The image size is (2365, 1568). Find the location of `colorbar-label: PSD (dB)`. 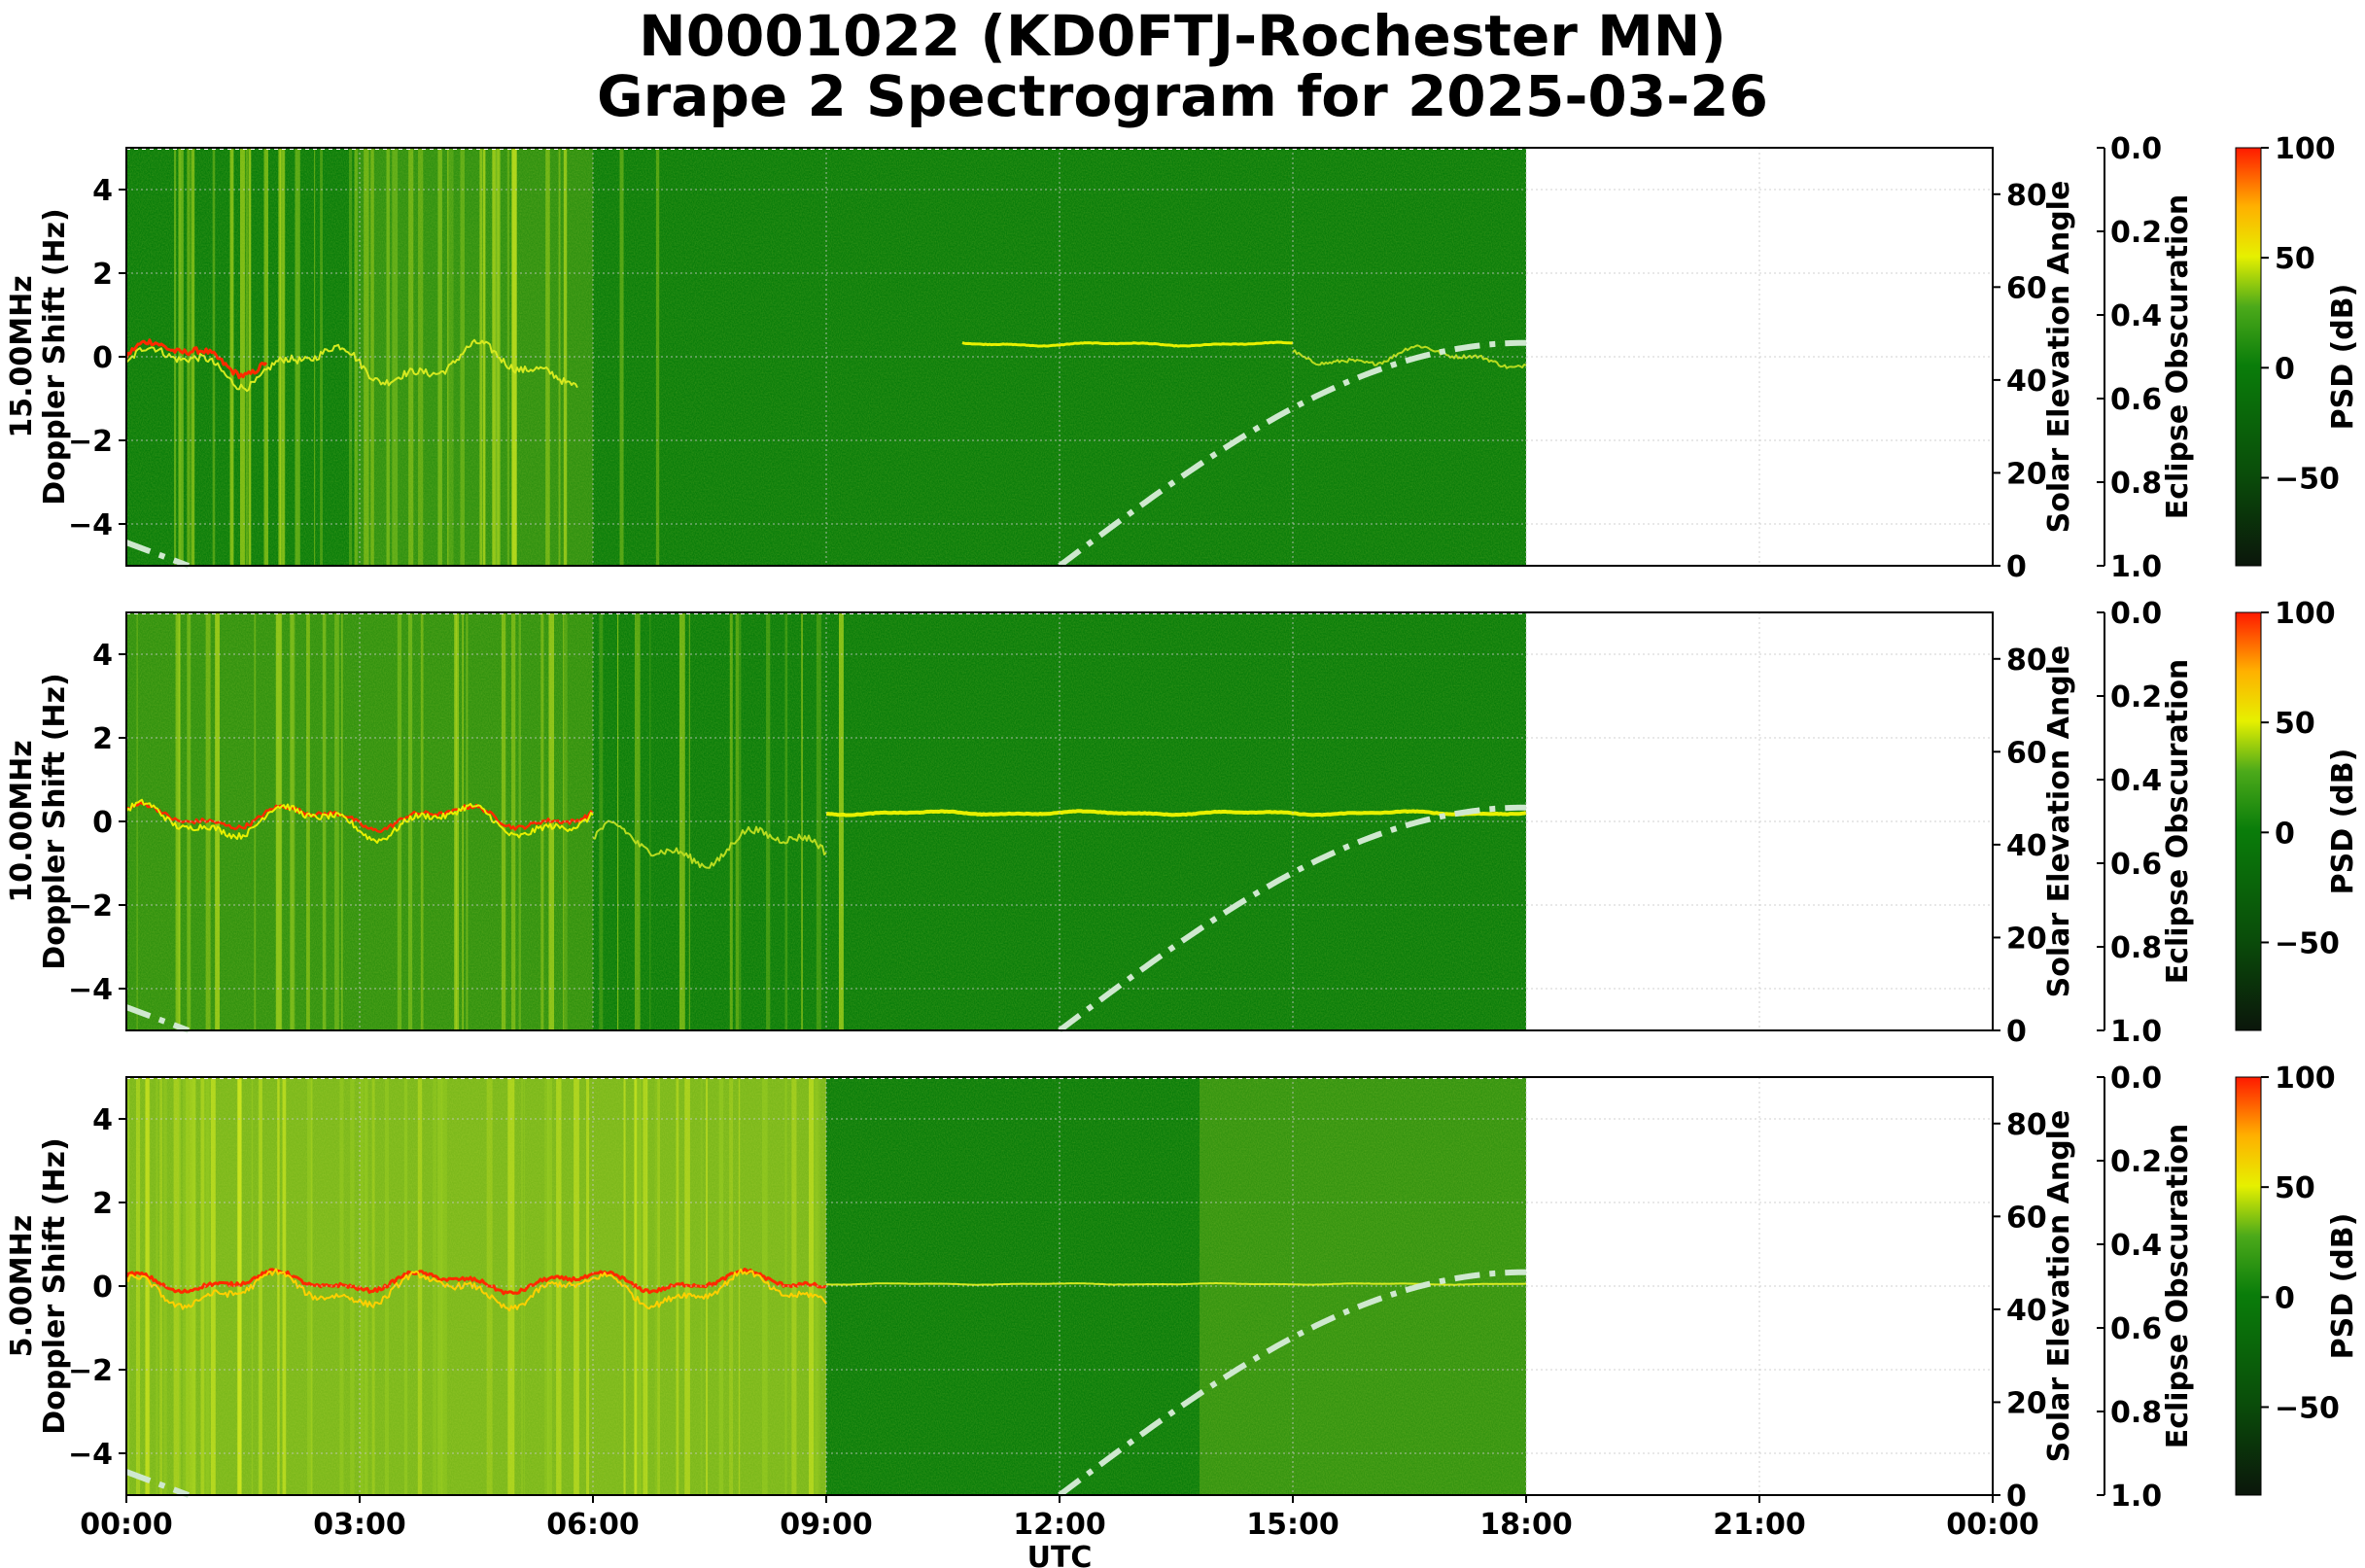

colorbar-label: PSD (dB) is located at coordinates (2343, 357).